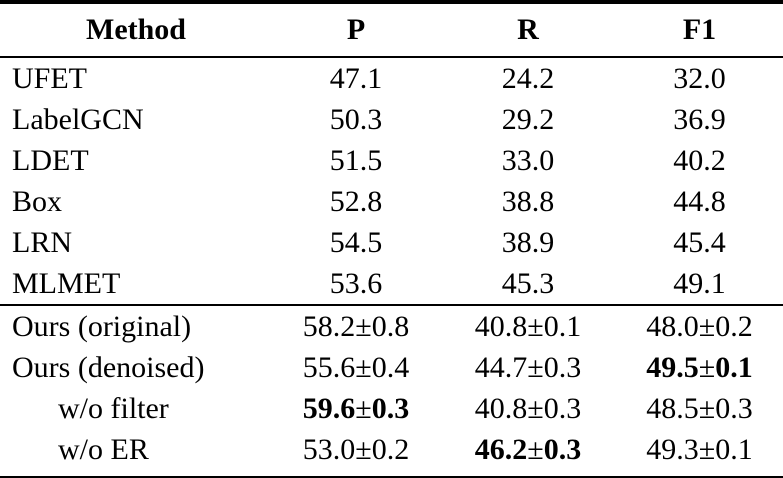  Describe the element at coordinates (356, 325) in the screenshot. I see `value-cell: 58.2±0.8` at that location.